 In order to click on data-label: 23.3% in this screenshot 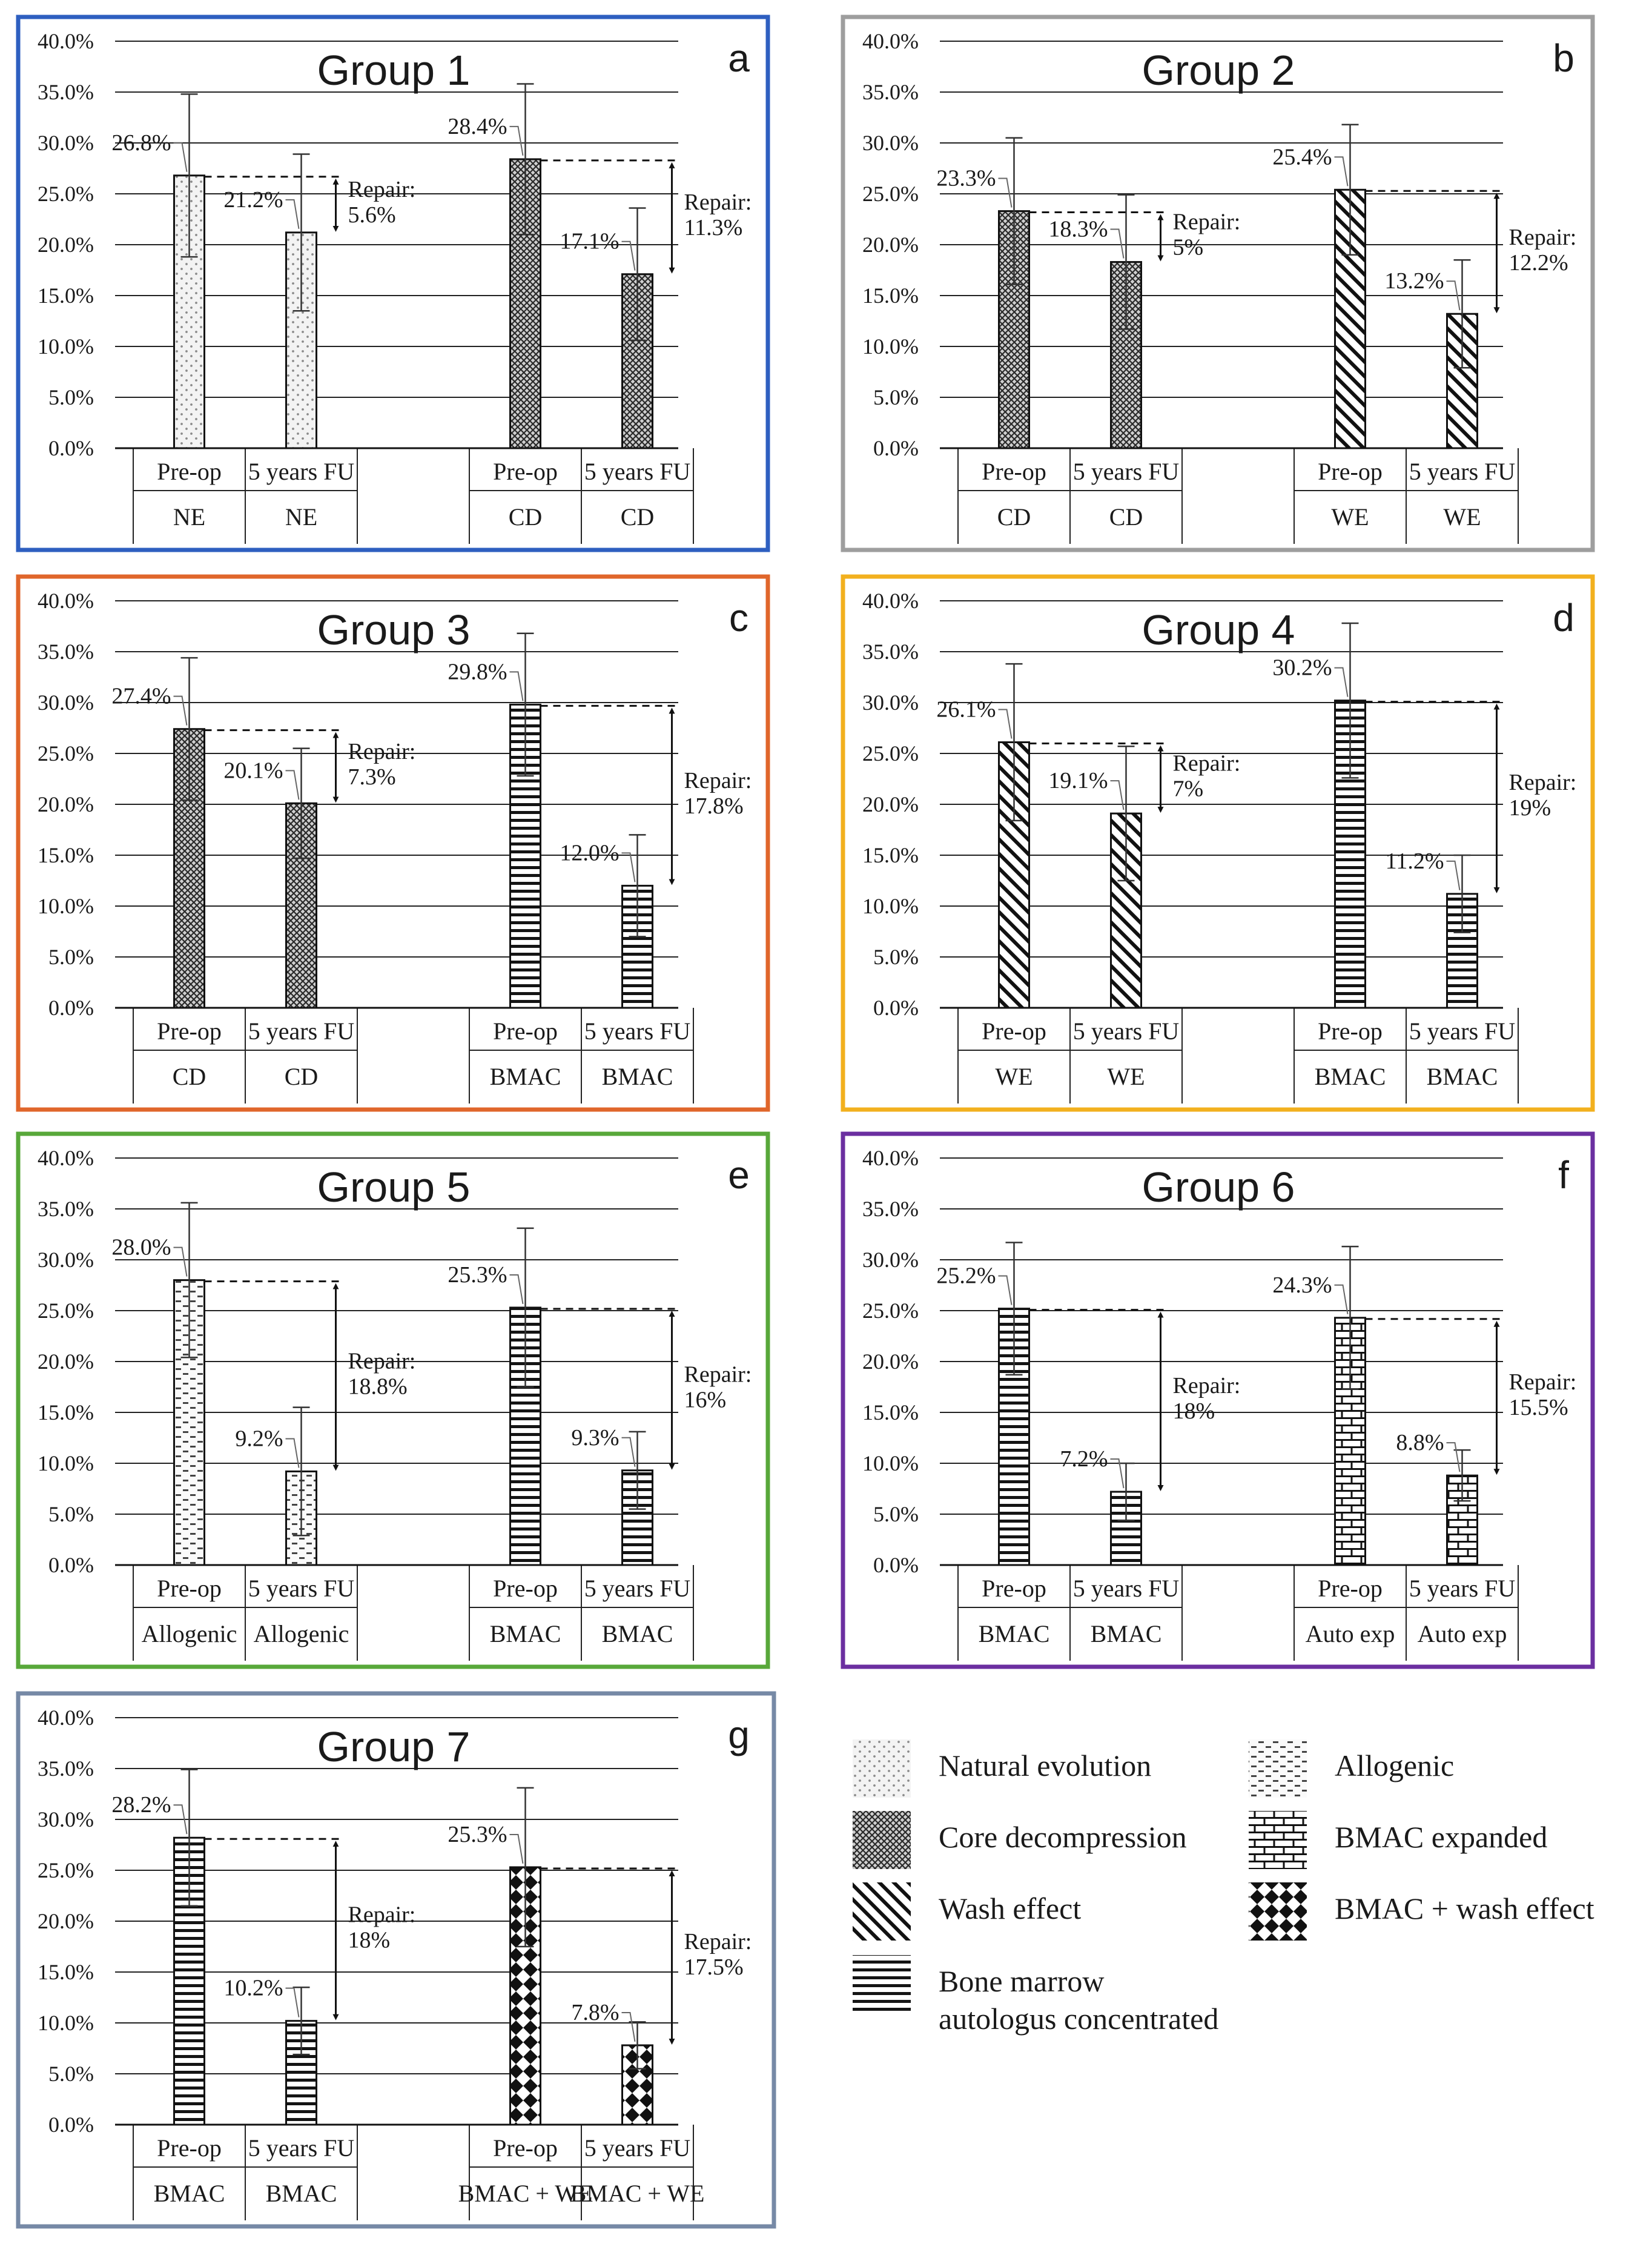, I will do `click(966, 178)`.